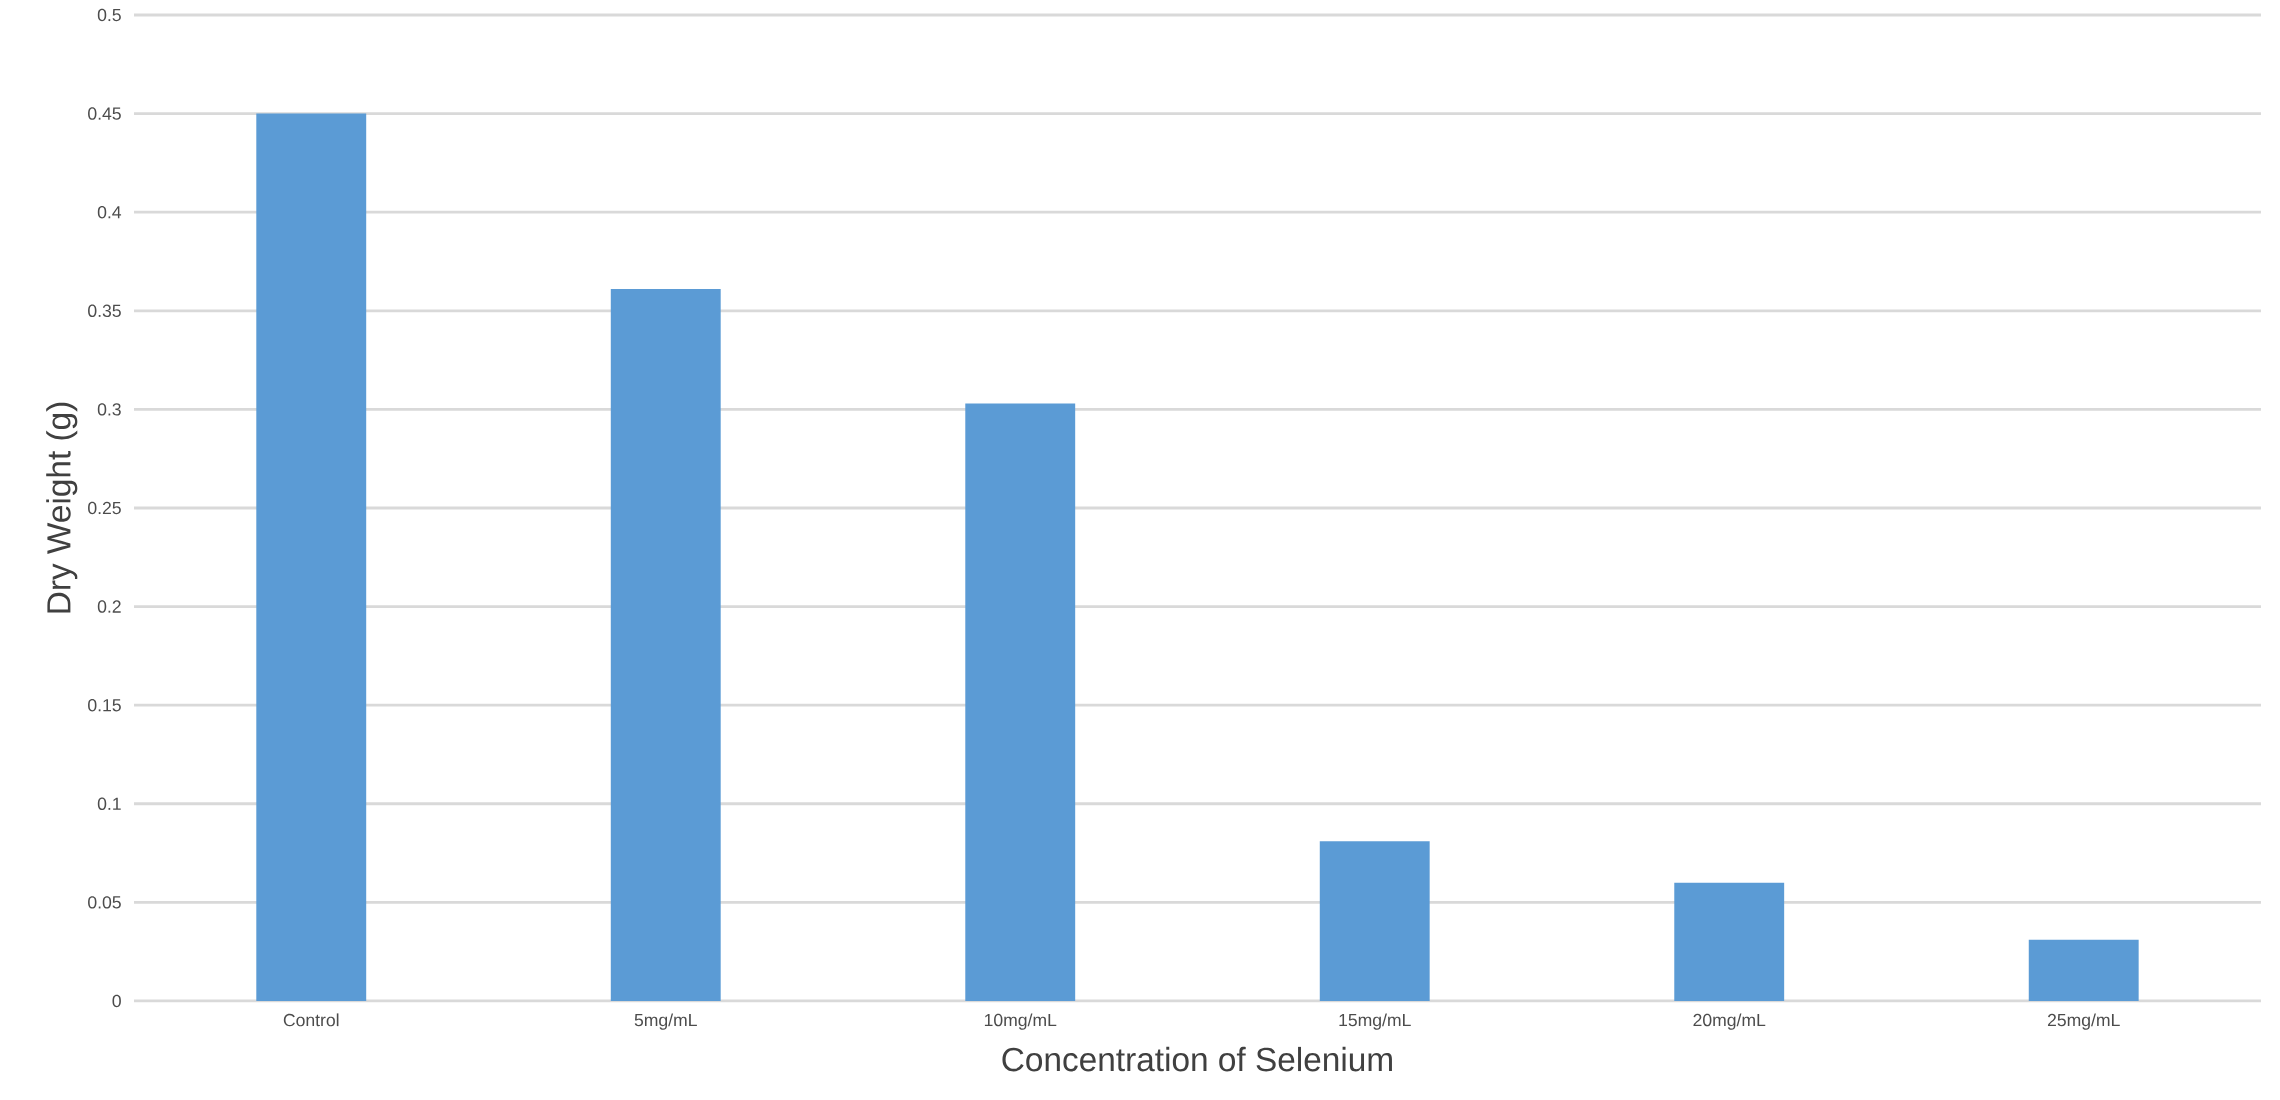 This screenshot has width=2280, height=1100. Describe the element at coordinates (109, 15) in the screenshot. I see `y-tick-label: 0.5` at that location.